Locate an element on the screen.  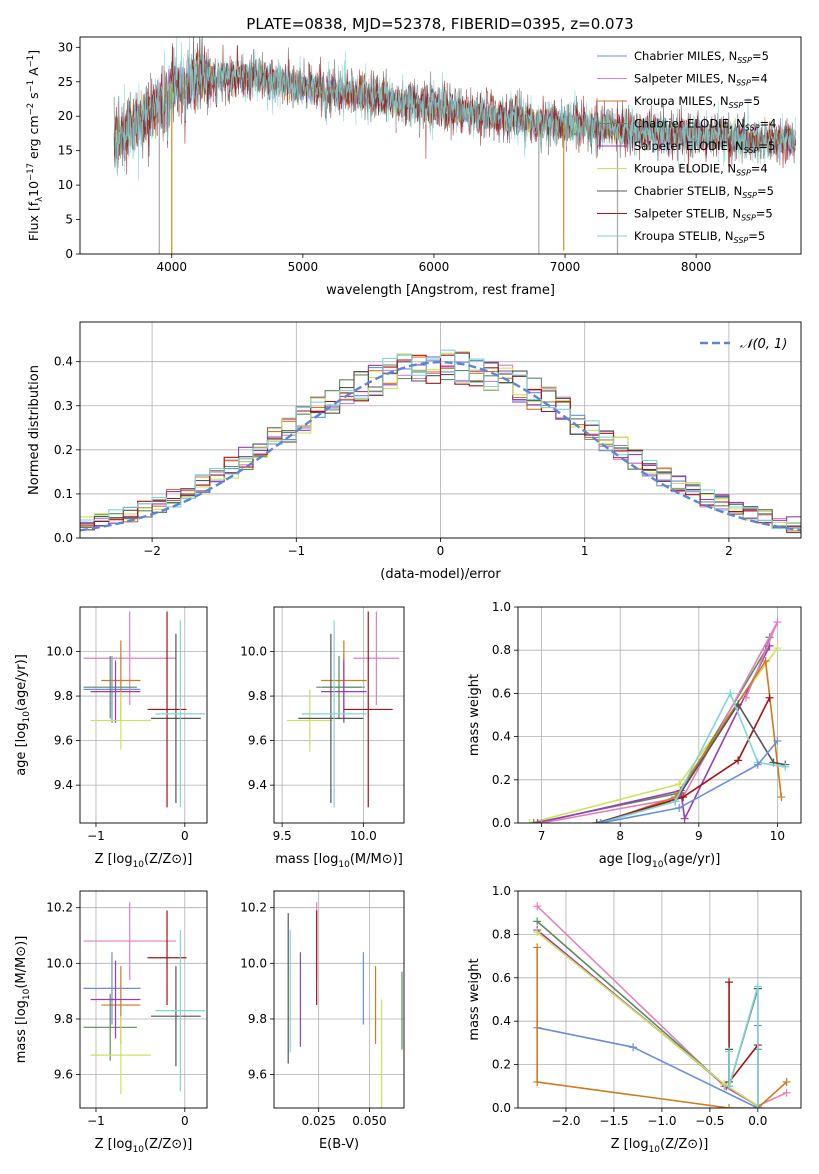
x-tick-label: 5000 is located at coordinates (303, 267).